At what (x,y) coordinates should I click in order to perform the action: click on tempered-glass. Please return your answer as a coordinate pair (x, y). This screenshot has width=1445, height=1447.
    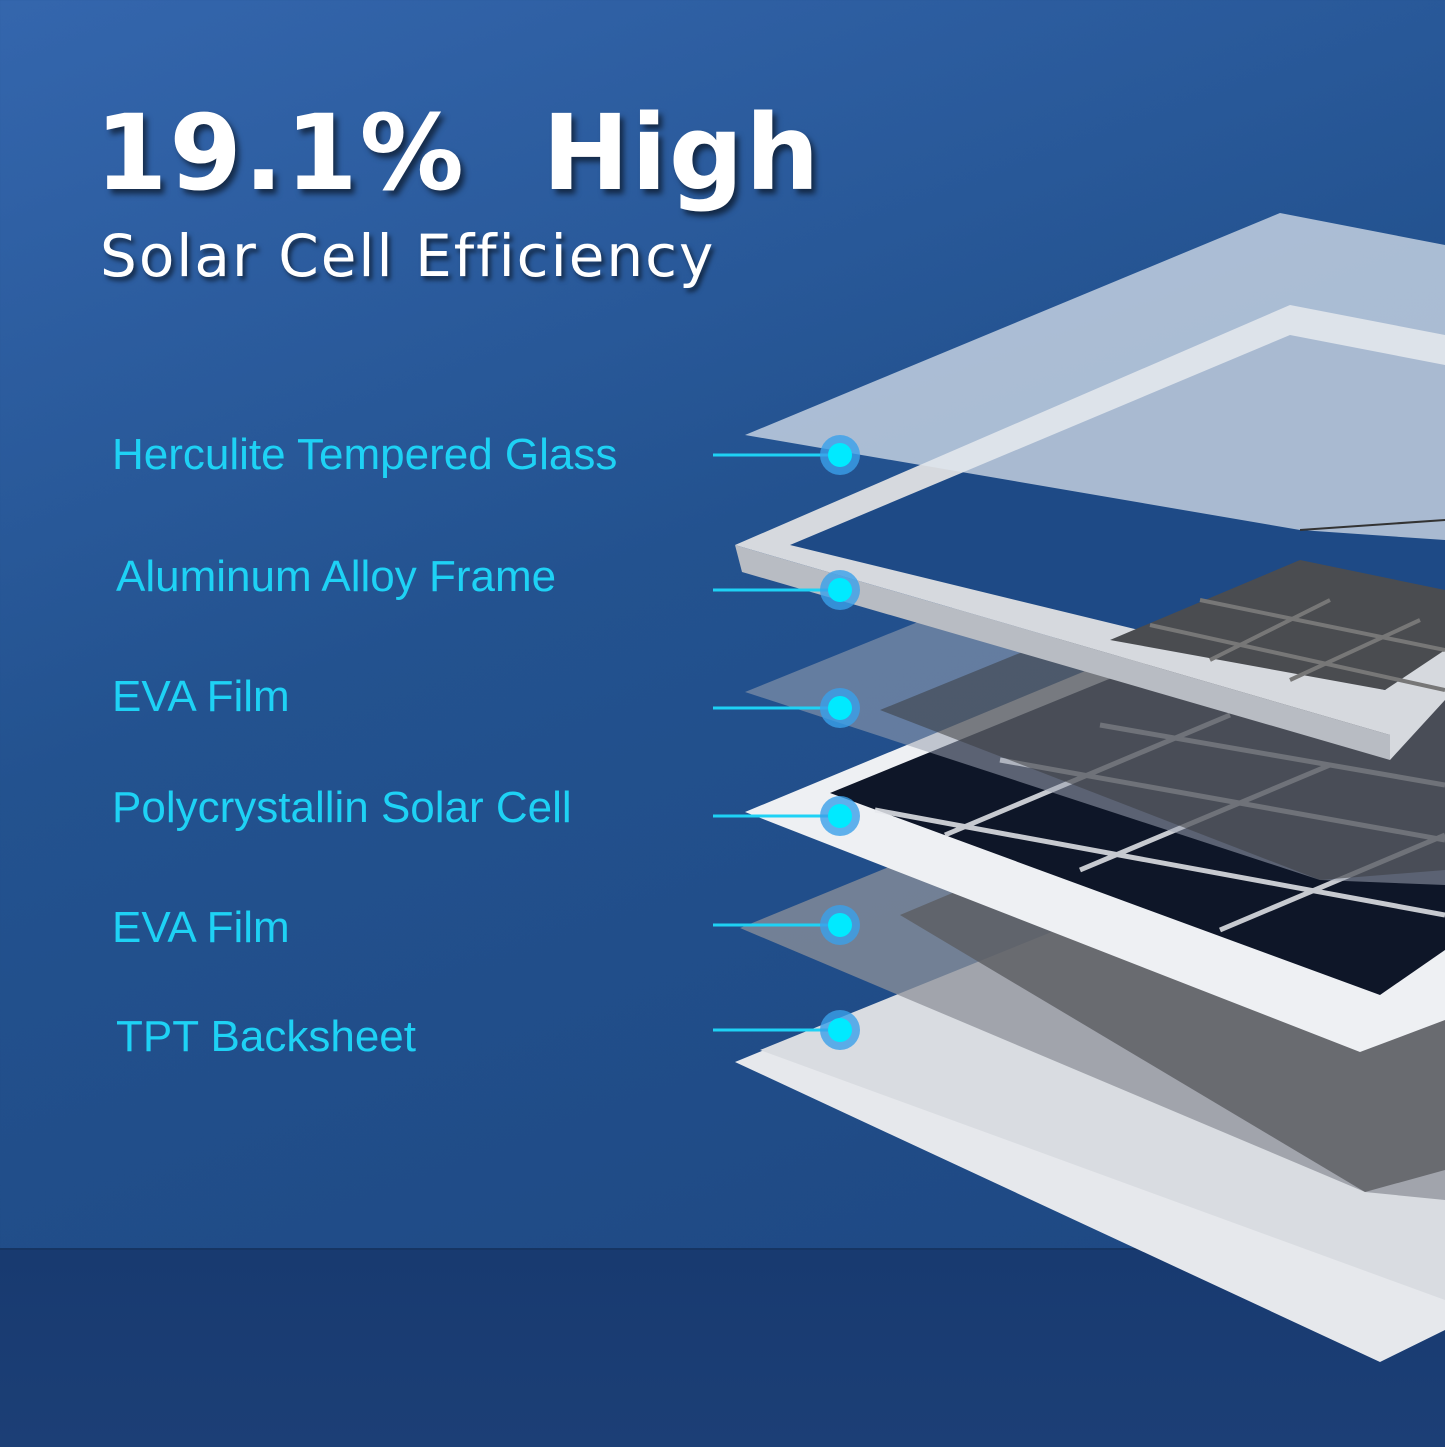
    Looking at the image, I should click on (1095, 376).